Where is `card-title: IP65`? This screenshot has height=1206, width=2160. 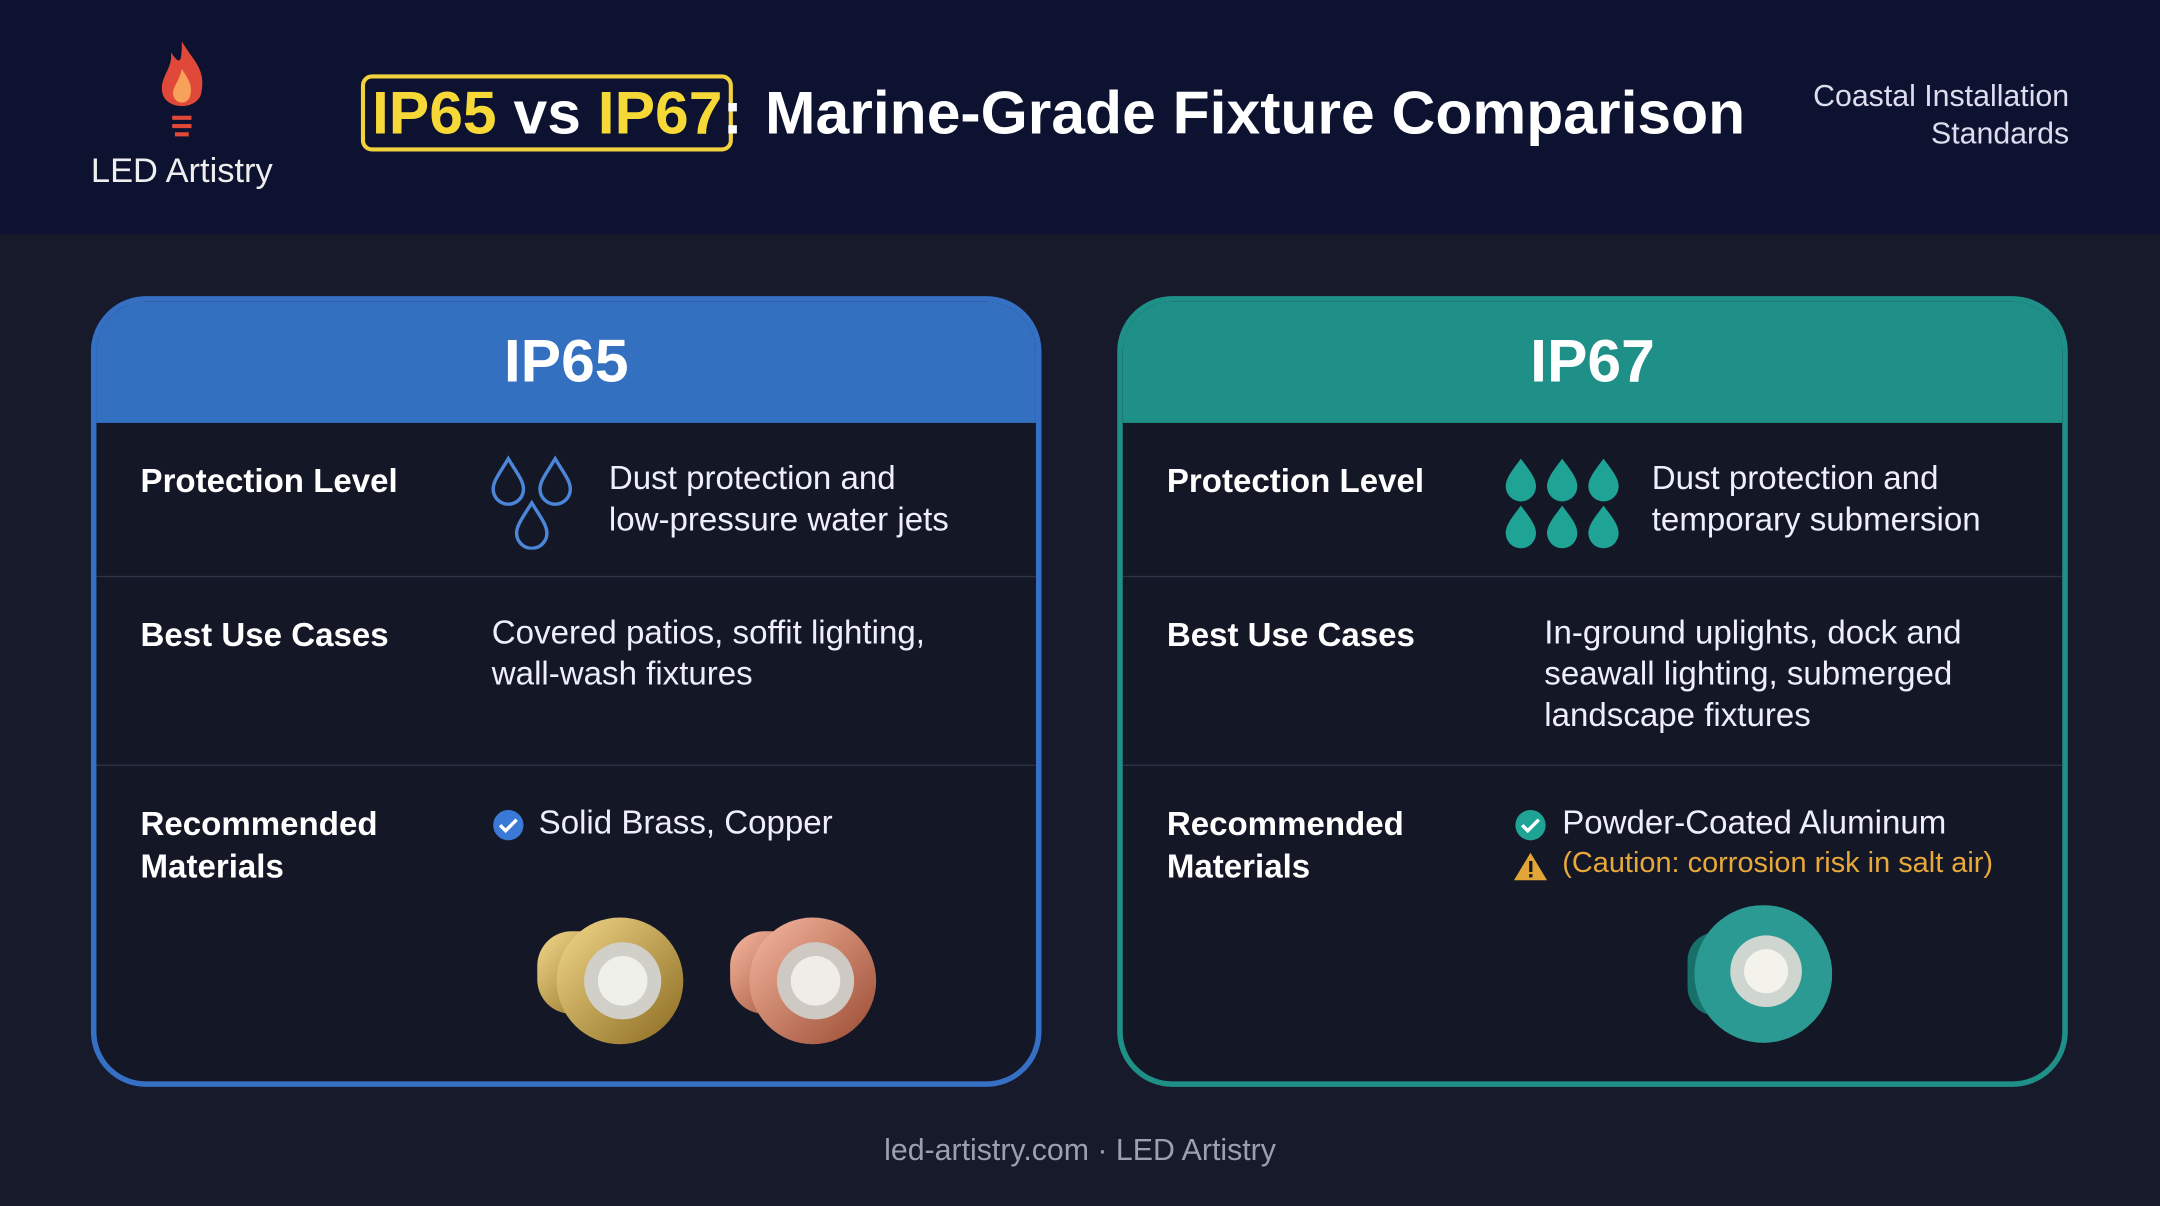
card-title: IP65 is located at coordinates (566, 362).